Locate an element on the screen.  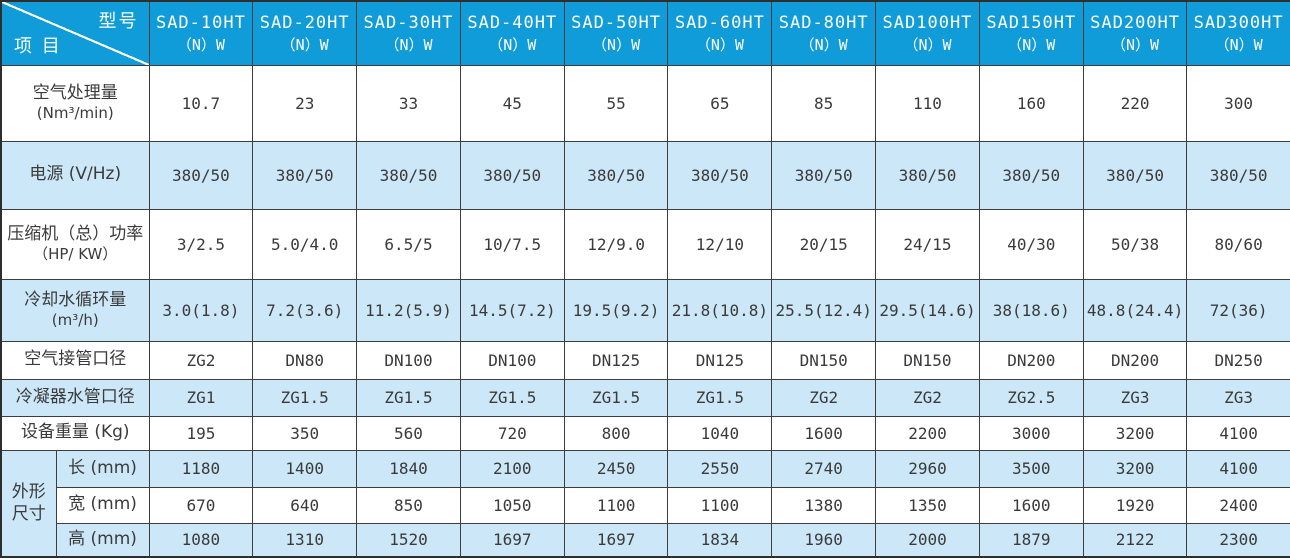
model-name: SAD200HT is located at coordinates (1135, 22).